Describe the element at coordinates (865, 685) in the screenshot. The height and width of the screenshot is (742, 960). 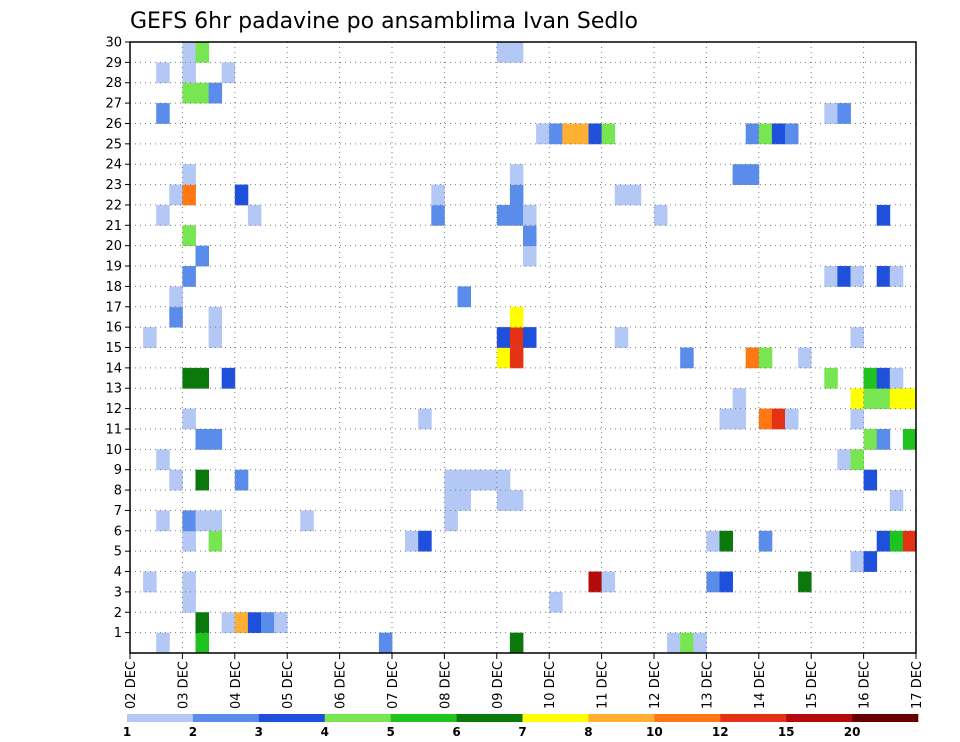
I see `x-tick-label: 16 DEC` at that location.